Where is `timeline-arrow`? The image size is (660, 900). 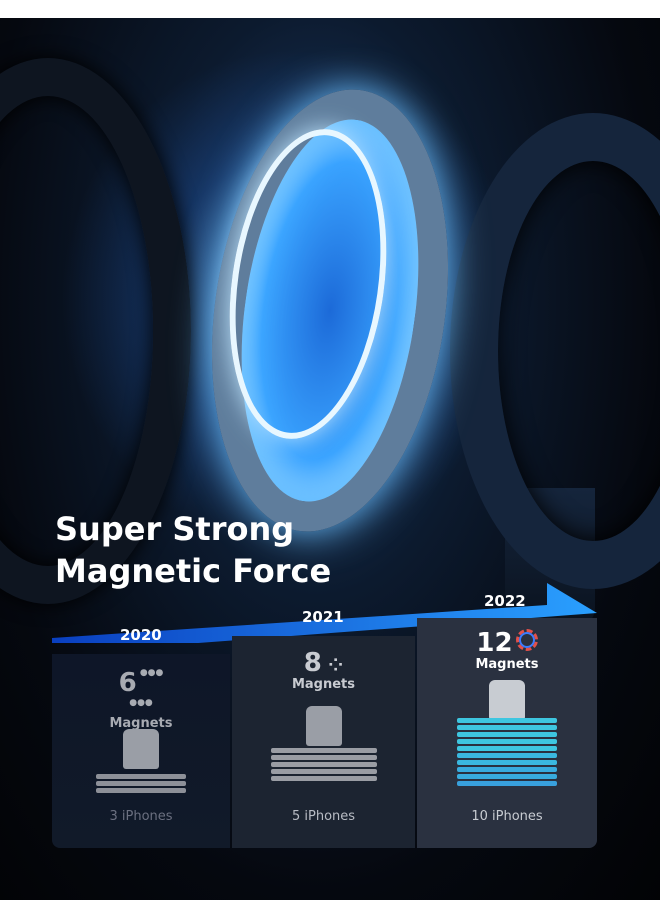 timeline-arrow is located at coordinates (324, 613).